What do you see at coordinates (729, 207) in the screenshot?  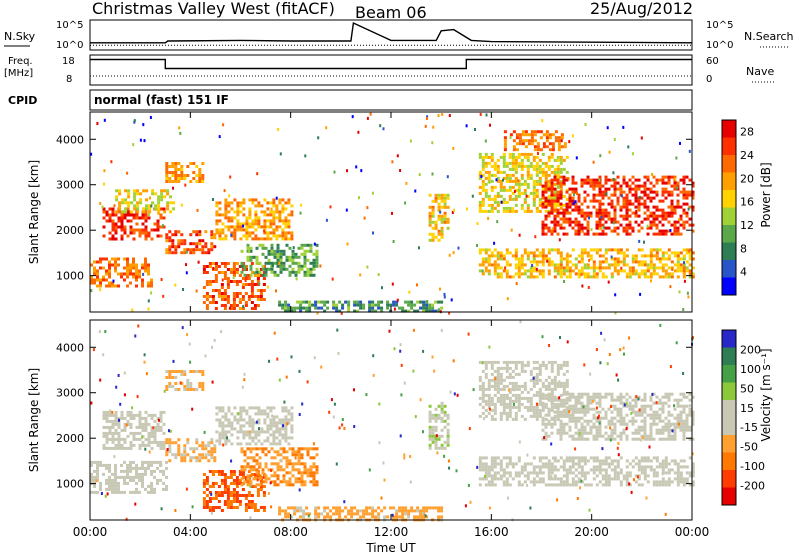 I see `power-colorbar-frame` at bounding box center [729, 207].